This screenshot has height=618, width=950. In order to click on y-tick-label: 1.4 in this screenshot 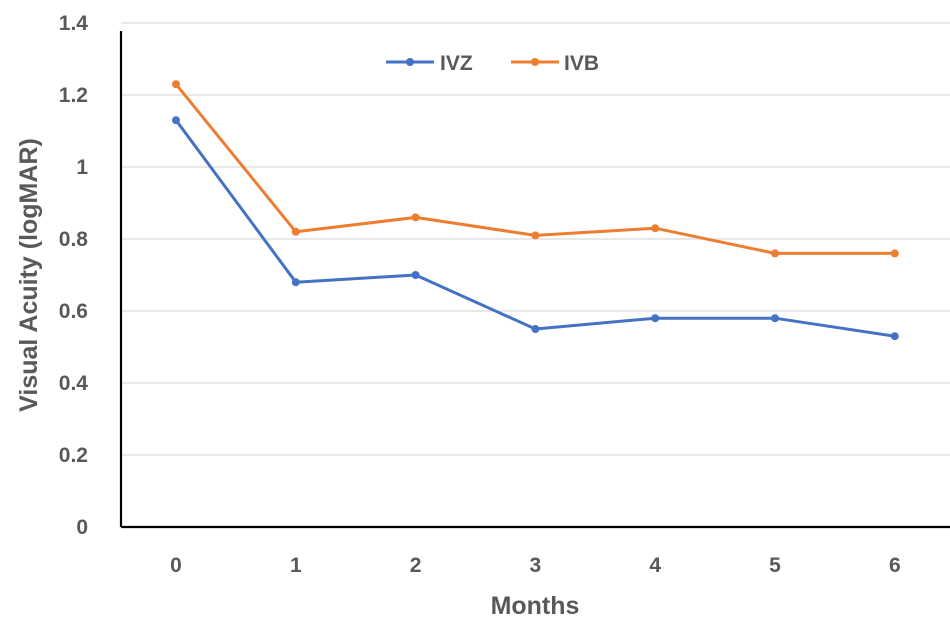, I will do `click(74, 23)`.